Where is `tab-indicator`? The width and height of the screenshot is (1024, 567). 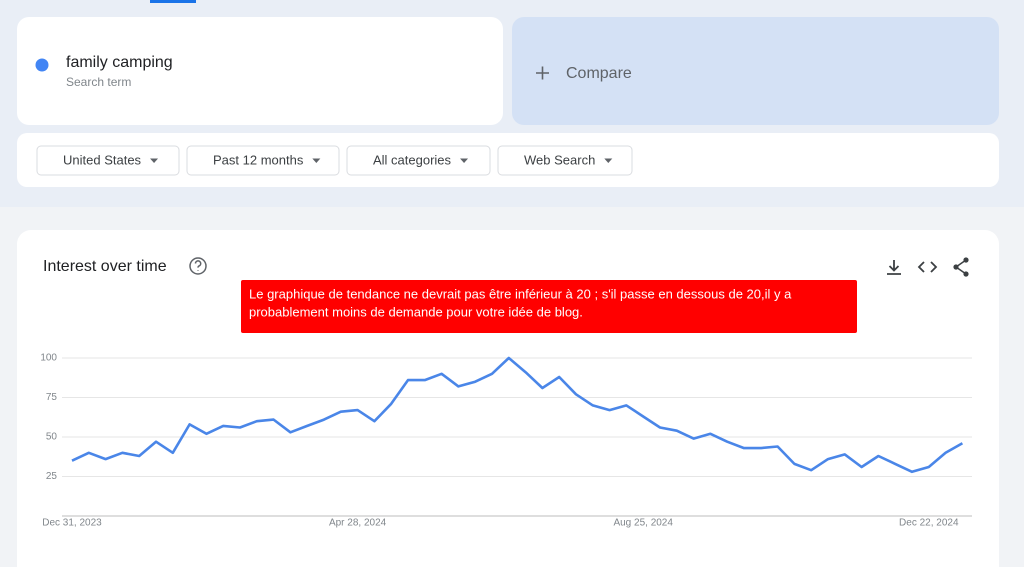
tab-indicator is located at coordinates (173, 1).